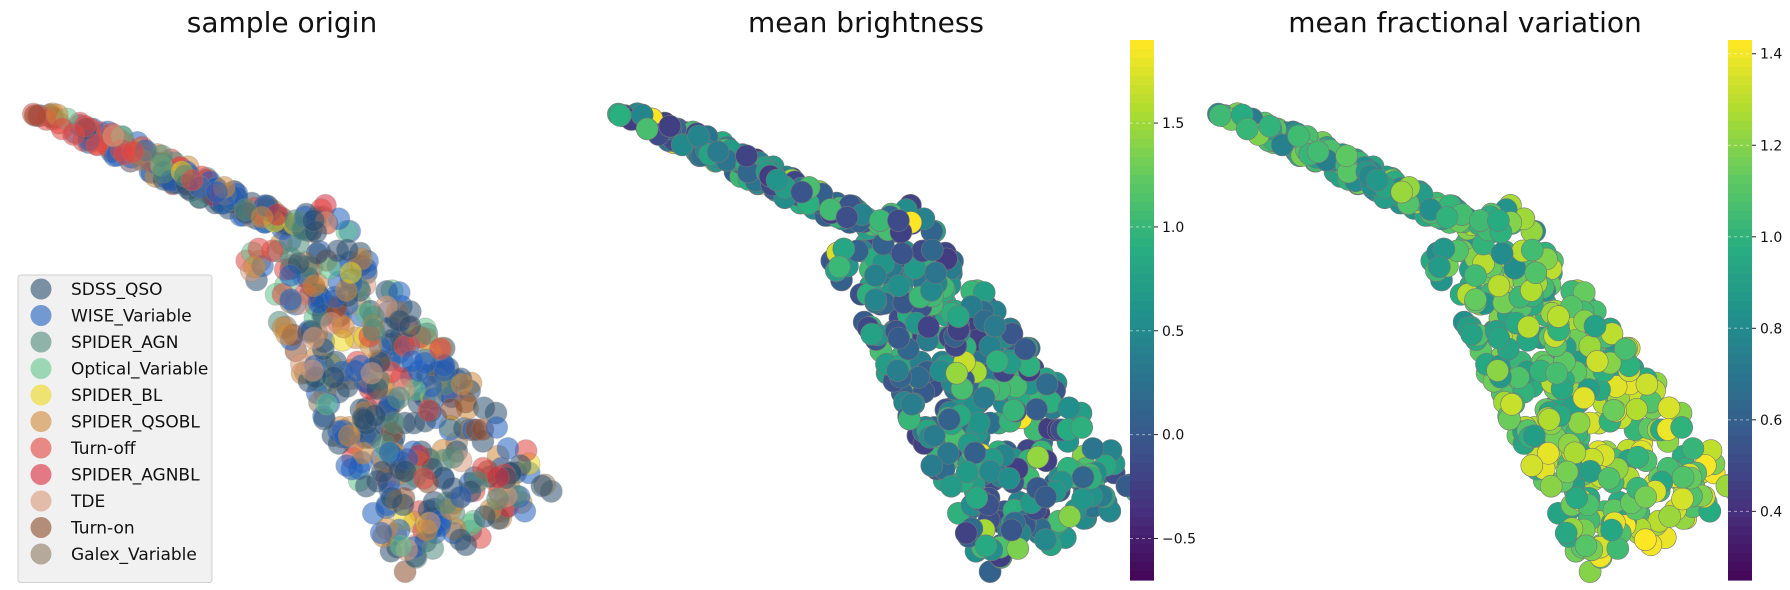  What do you see at coordinates (131, 317) in the screenshot?
I see `legend-label: WISE_Variable` at bounding box center [131, 317].